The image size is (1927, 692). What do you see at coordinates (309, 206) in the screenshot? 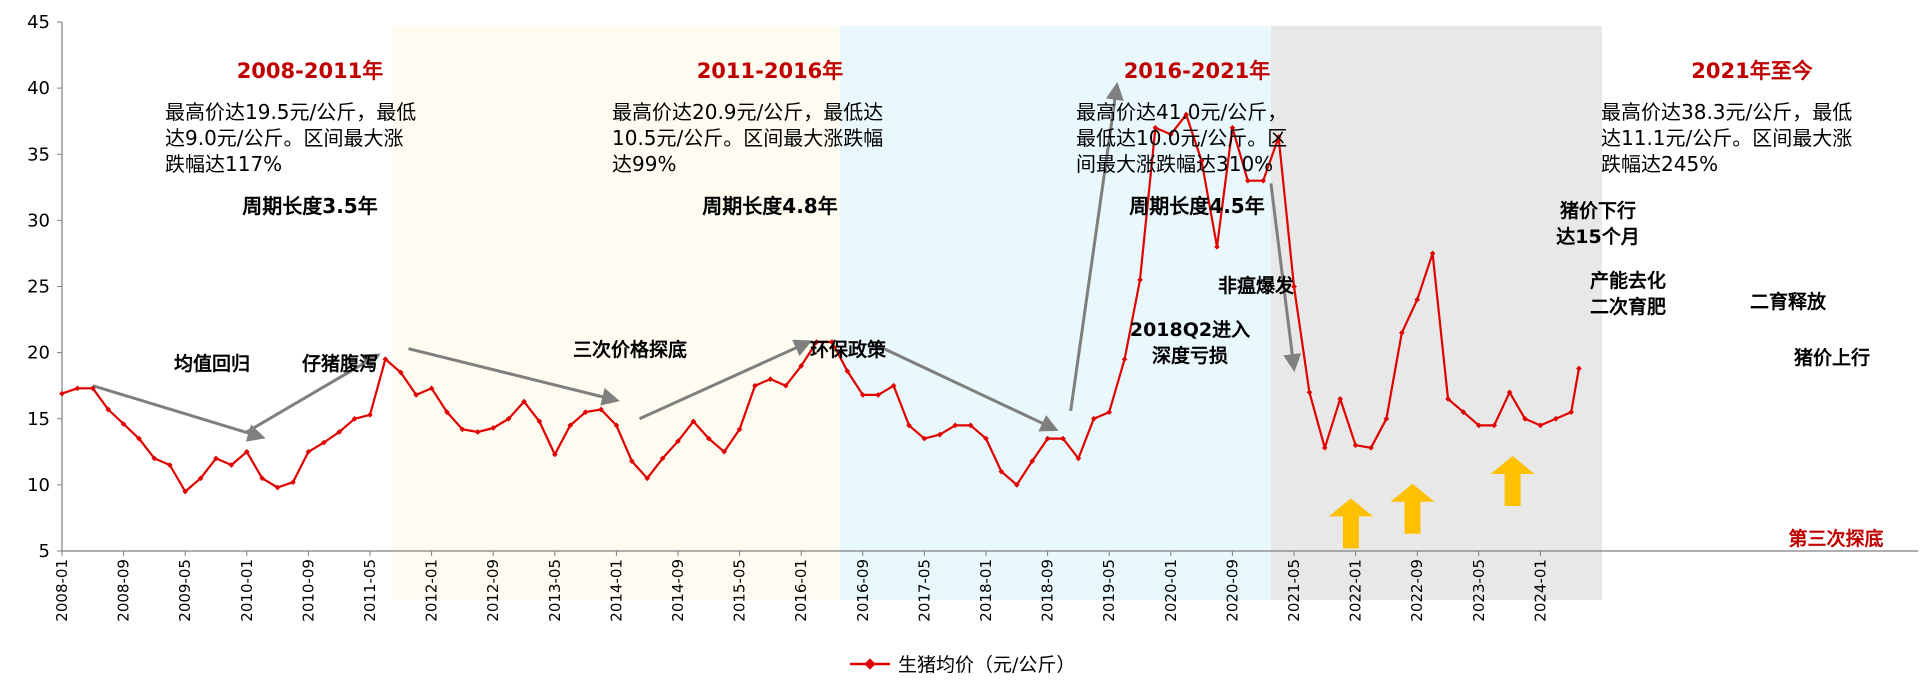
I see `period-cycle-1: 周期长度3.5年` at bounding box center [309, 206].